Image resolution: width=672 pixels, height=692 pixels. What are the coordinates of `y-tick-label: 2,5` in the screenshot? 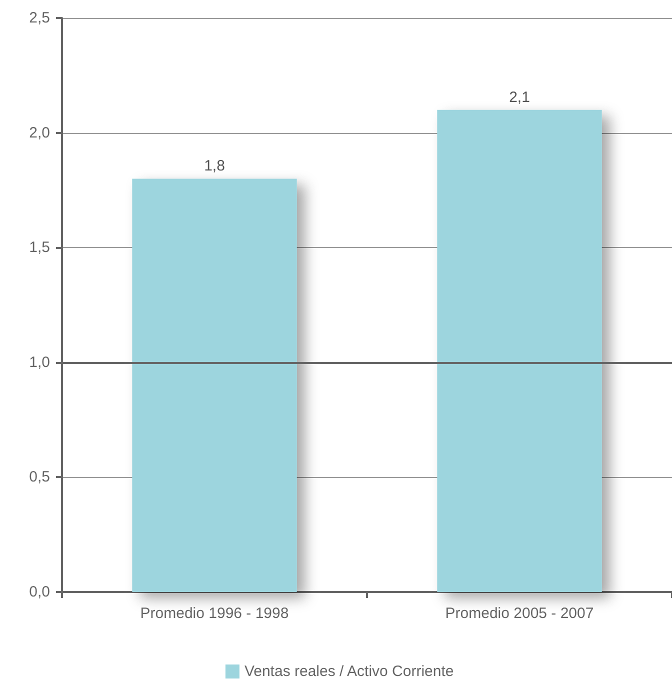 It's located at (39, 18).